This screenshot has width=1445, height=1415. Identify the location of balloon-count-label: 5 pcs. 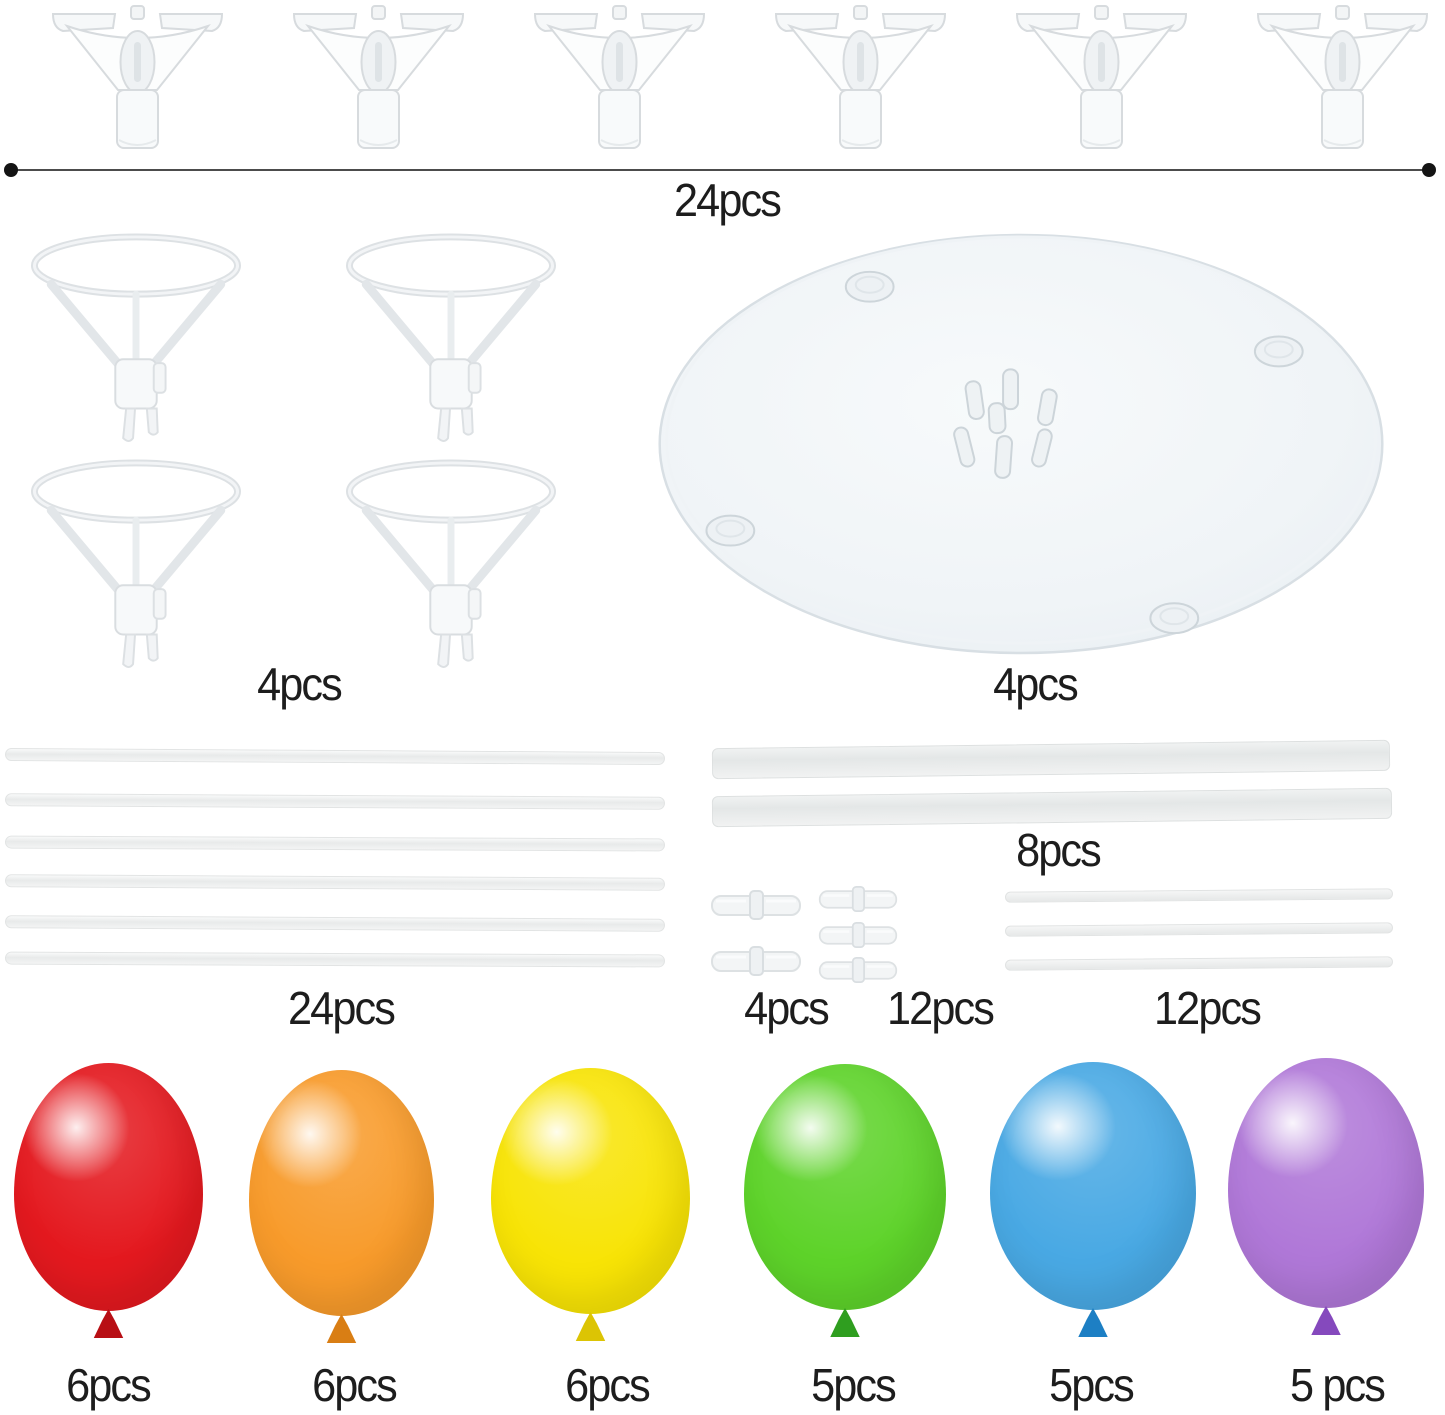
(1338, 1385).